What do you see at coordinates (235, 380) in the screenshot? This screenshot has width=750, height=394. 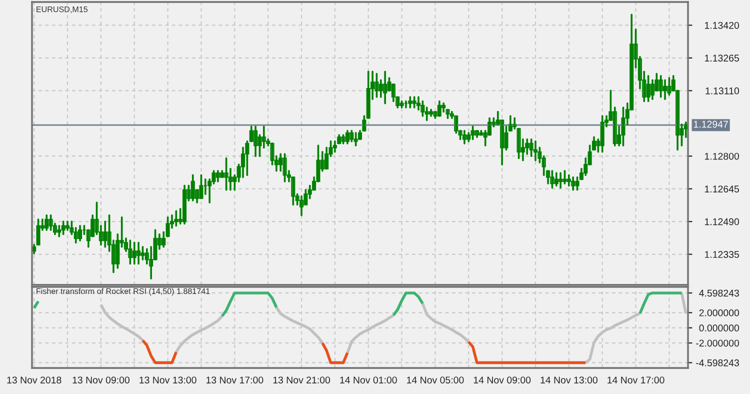 I see `x-tick-label: 13 Nov 17:00` at bounding box center [235, 380].